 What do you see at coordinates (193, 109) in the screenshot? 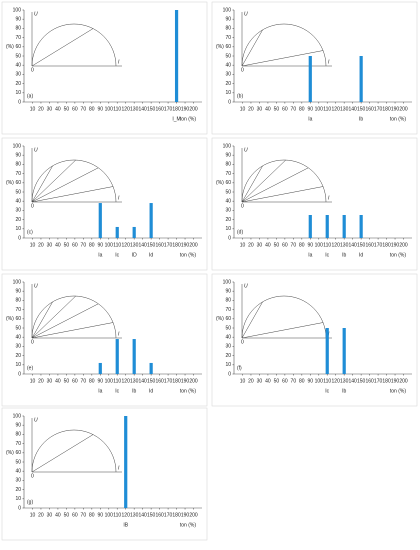
I see `x-tick-label: 200` at bounding box center [193, 109].